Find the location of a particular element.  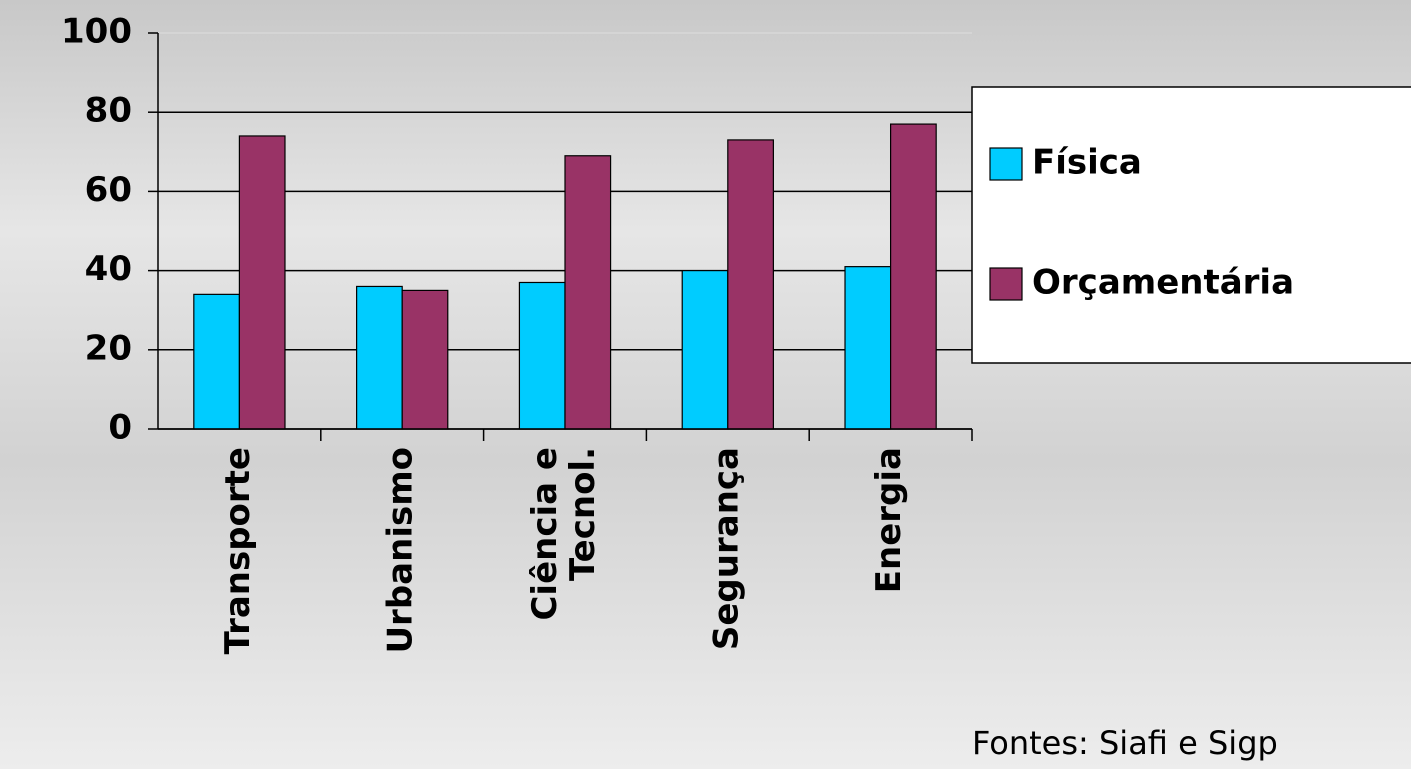

x-tick-label: Energia is located at coordinates (889, 520).